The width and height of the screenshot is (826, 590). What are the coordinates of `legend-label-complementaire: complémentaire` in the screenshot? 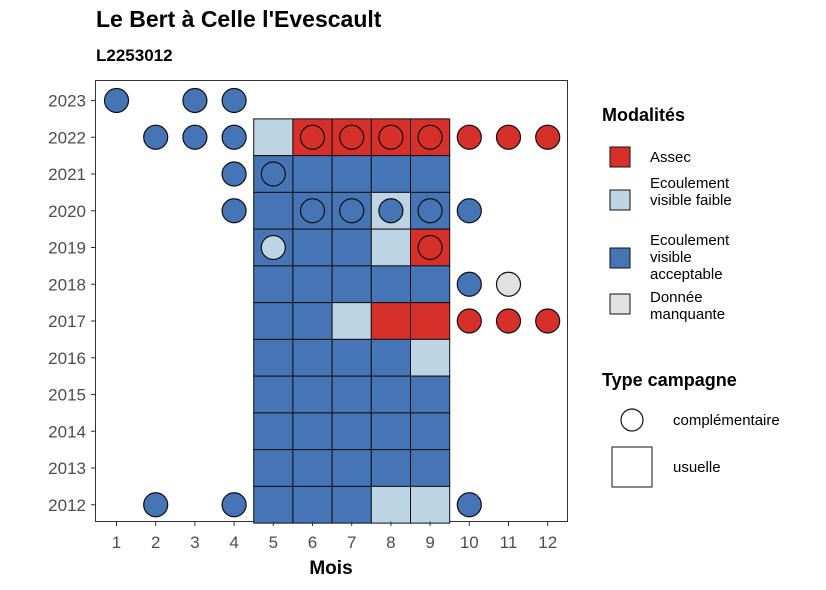 It's located at (726, 420).